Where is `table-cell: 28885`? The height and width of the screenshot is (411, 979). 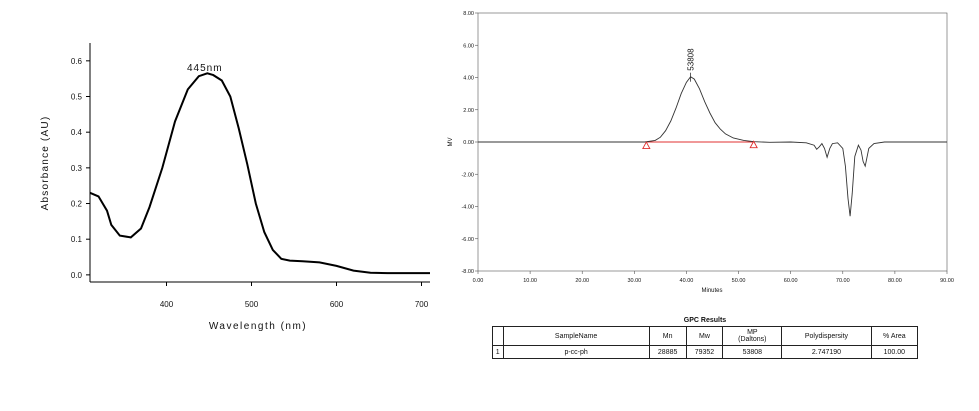 table-cell: 28885 is located at coordinates (667, 352).